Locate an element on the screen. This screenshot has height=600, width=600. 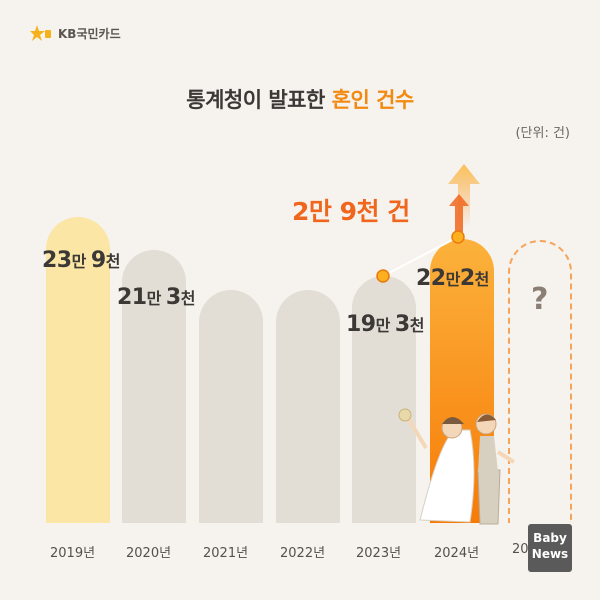
wedding-couple-illustration is located at coordinates (457, 466).